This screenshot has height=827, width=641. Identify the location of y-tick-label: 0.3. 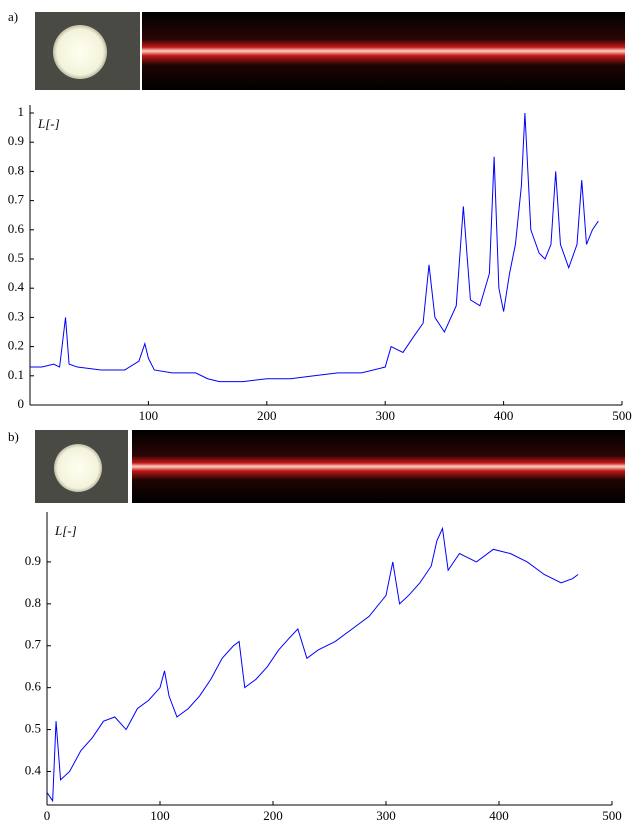
(16, 315).